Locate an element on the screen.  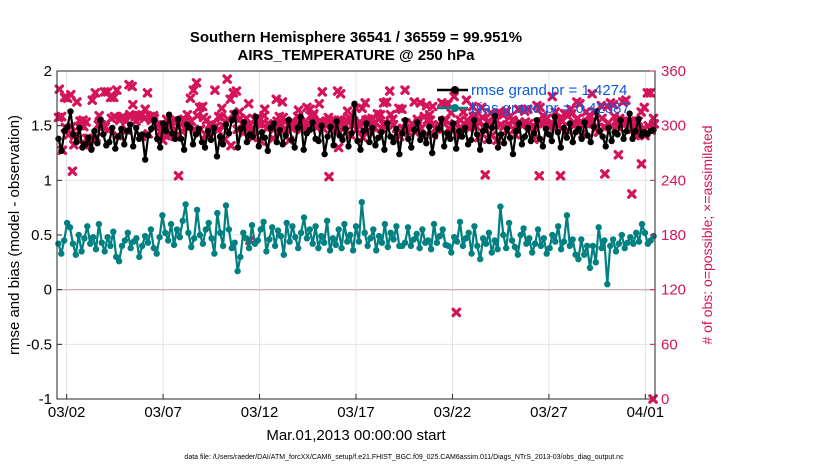
x-tick-label: 03/27 is located at coordinates (549, 412).